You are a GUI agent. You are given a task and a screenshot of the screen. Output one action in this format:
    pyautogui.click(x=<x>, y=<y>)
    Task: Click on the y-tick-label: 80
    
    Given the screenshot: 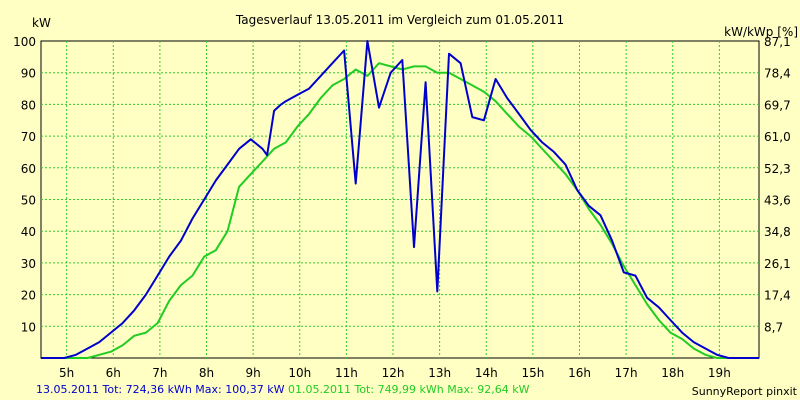 What is the action you would take?
    pyautogui.click(x=28, y=105)
    